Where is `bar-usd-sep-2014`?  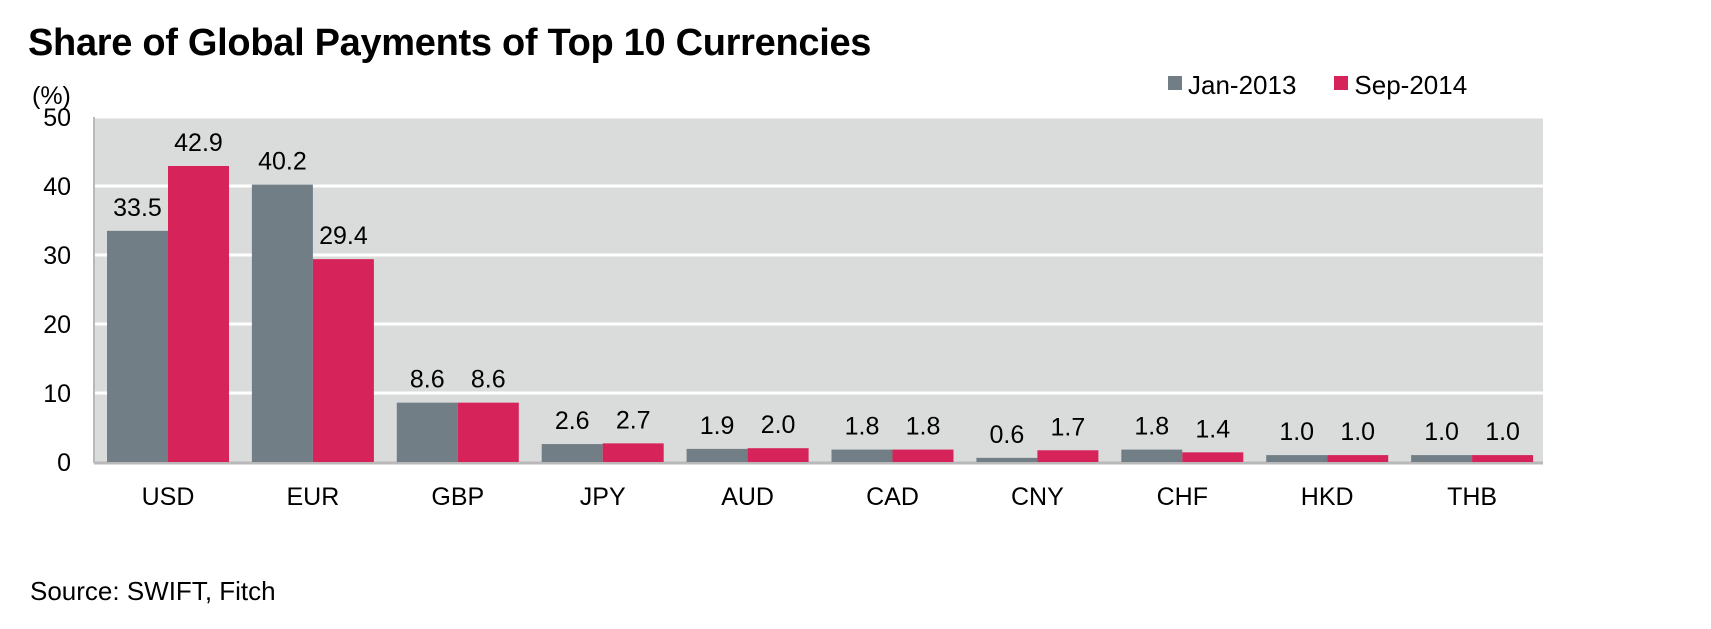
bar-usd-sep-2014 is located at coordinates (198, 314).